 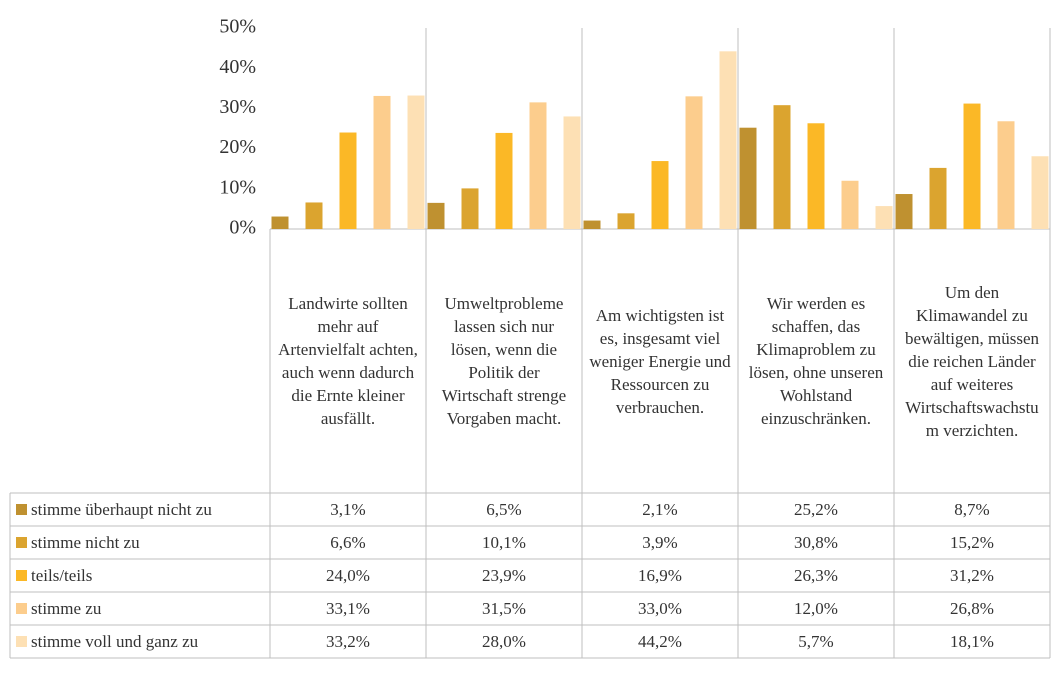 What do you see at coordinates (816, 509) in the screenshot?
I see `table-cell: 25,2%` at bounding box center [816, 509].